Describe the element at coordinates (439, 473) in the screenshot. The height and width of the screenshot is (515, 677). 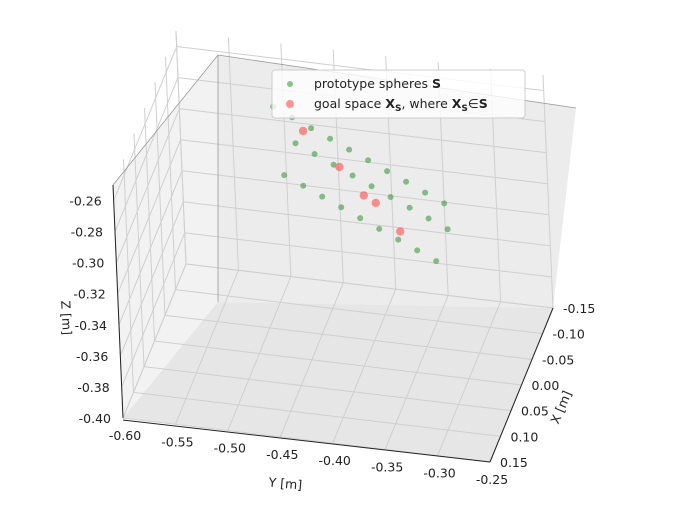
I see `y-tick-label: -0.30` at that location.